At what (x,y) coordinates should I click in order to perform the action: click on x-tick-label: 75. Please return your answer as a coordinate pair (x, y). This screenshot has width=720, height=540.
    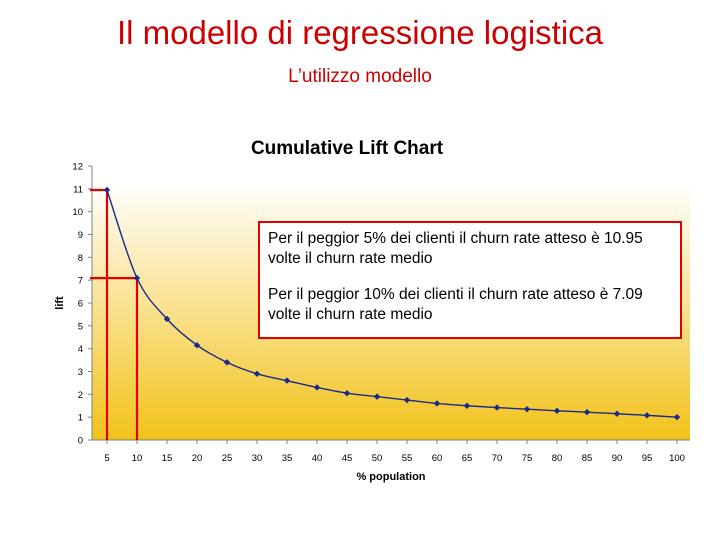
    Looking at the image, I should click on (527, 458).